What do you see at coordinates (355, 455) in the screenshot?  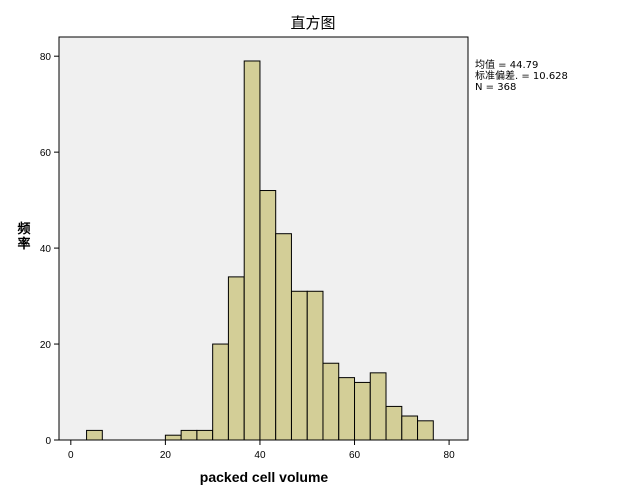 I see `x-tick-label: 60` at bounding box center [355, 455].